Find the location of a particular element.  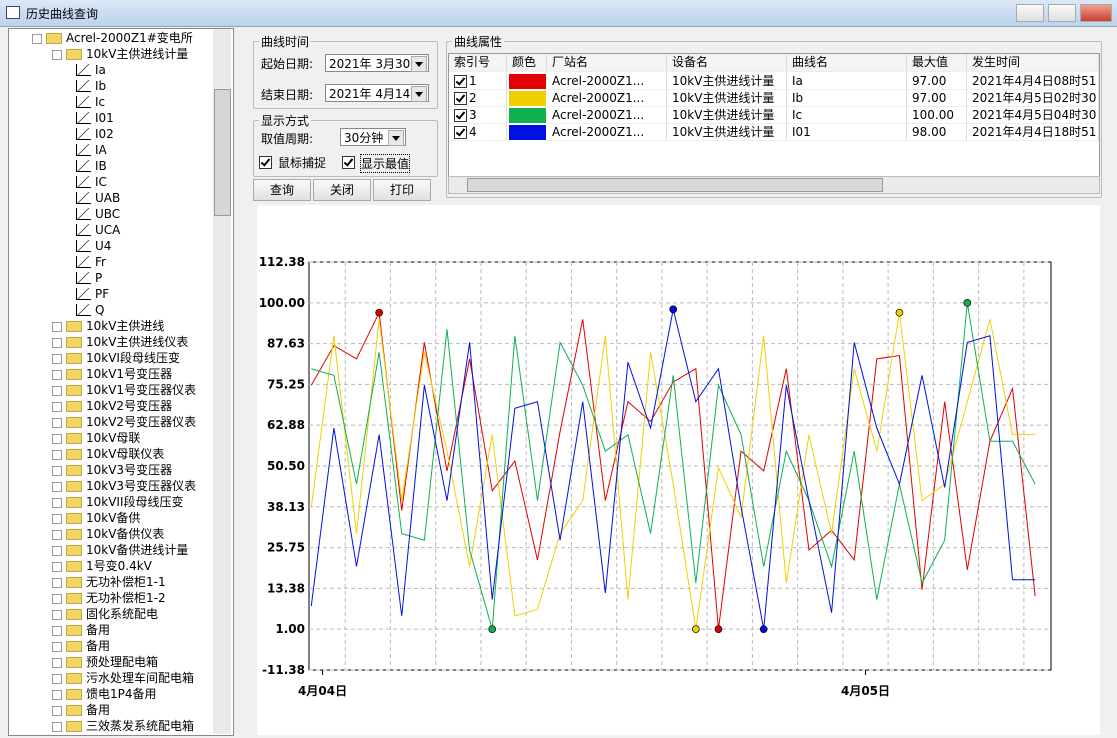

index-cell: 3 is located at coordinates (478, 115).